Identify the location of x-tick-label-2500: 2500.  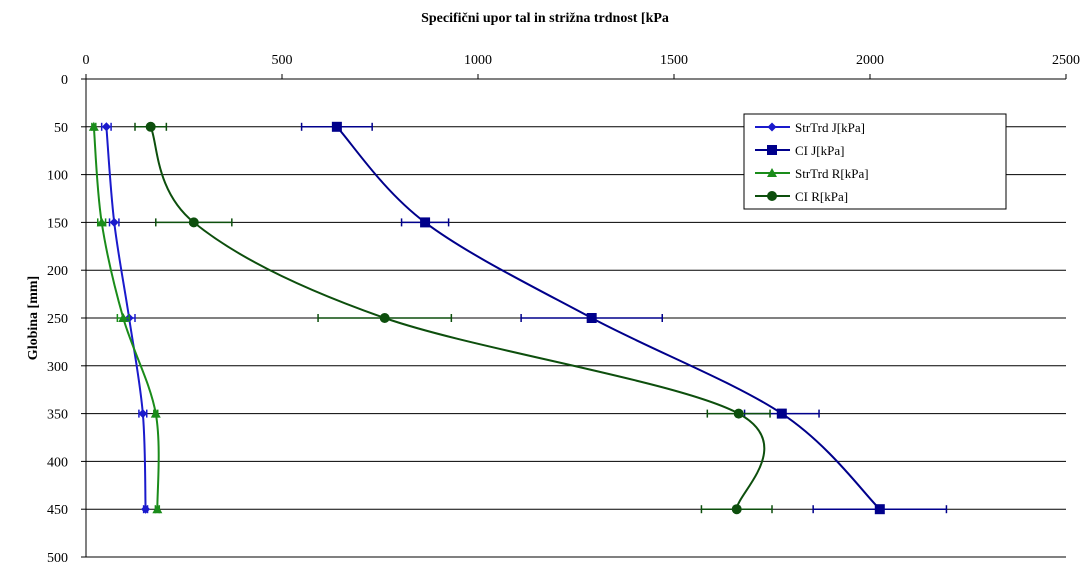
(1066, 60).